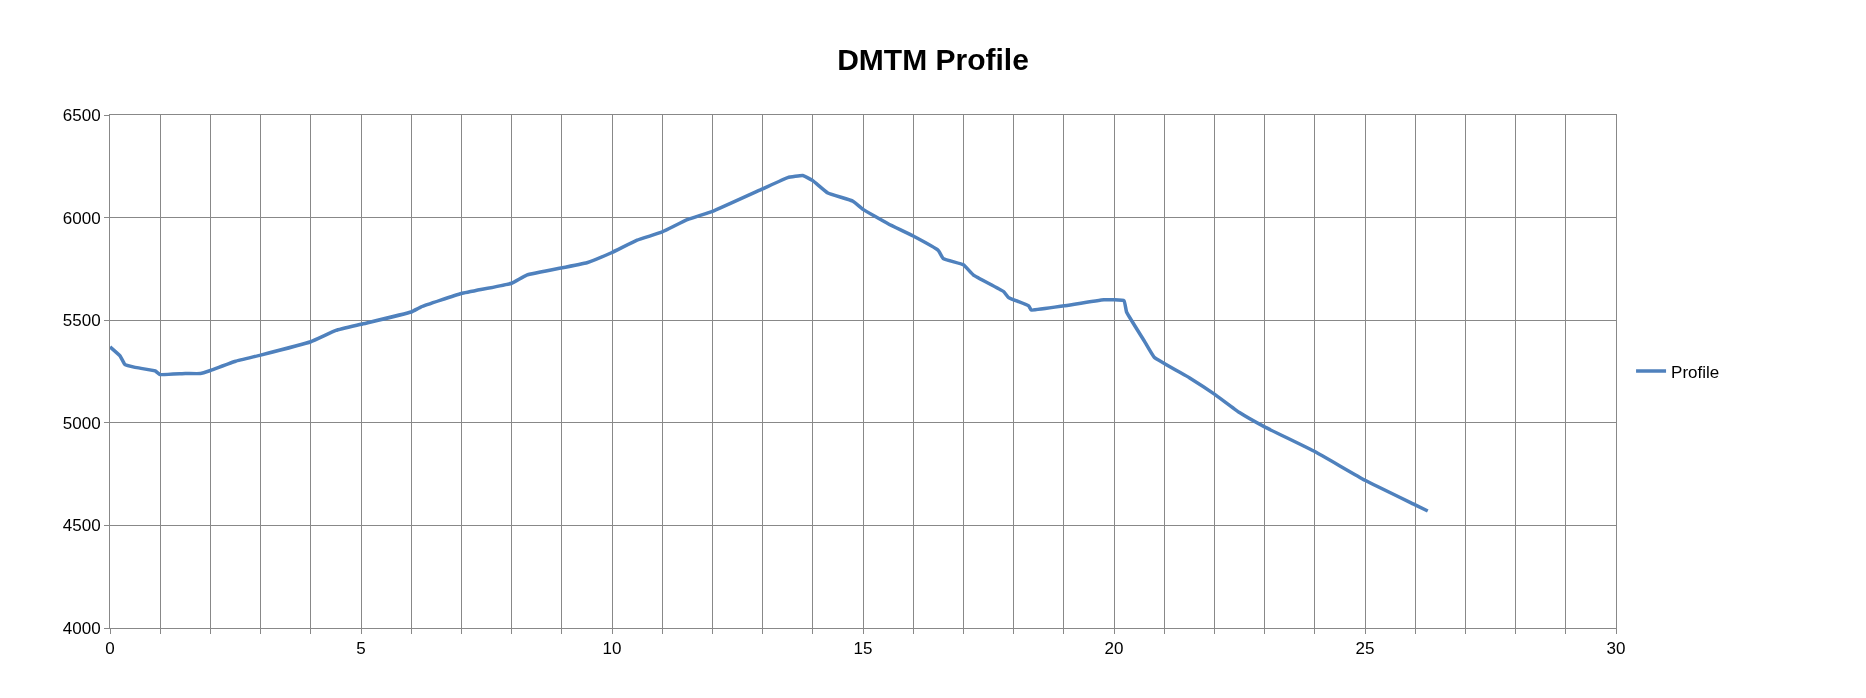 This screenshot has width=1866, height=698. I want to click on x-tick-label: 15, so click(863, 649).